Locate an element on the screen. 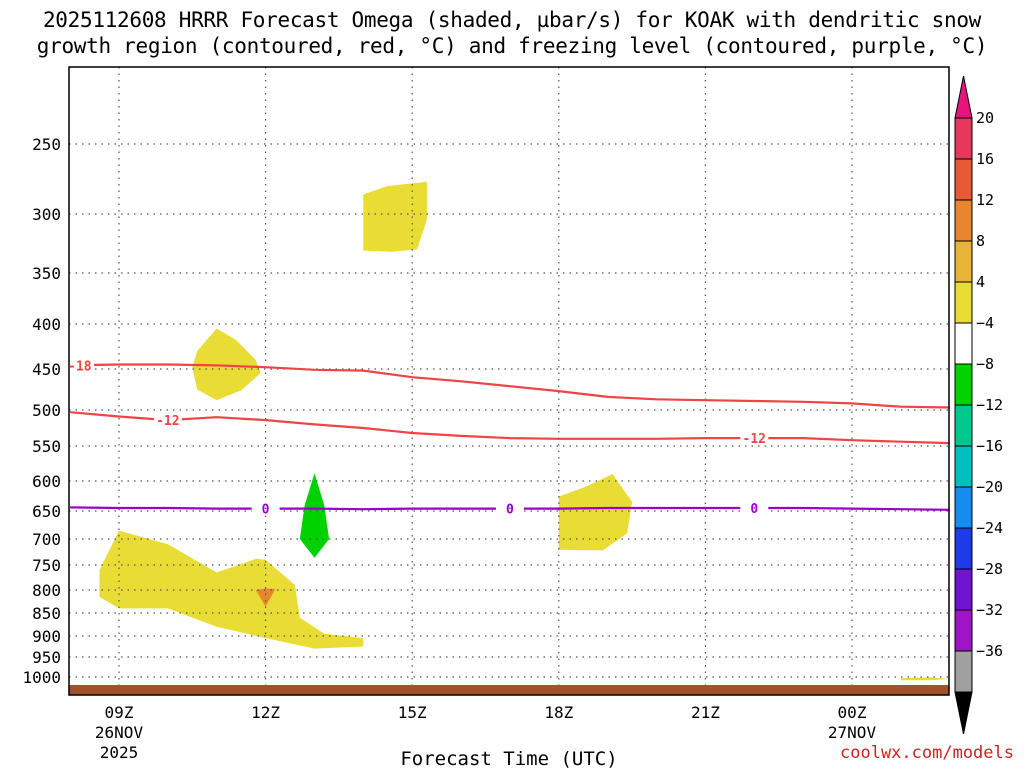 The height and width of the screenshot is (768, 1024). y-tick-450: 450 is located at coordinates (46, 369).